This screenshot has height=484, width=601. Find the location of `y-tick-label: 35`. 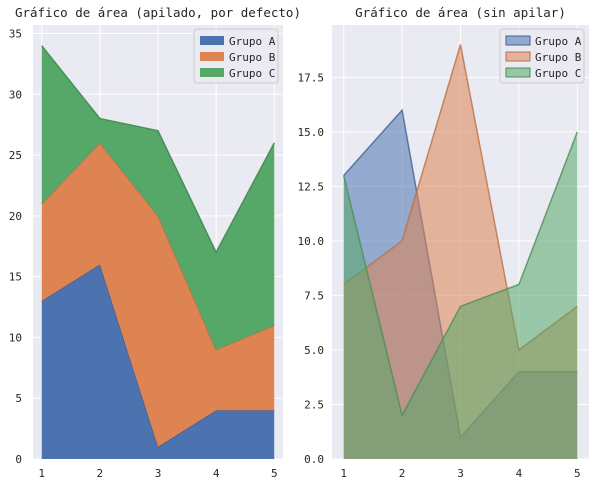

y-tick-label: 35 is located at coordinates (15, 34).